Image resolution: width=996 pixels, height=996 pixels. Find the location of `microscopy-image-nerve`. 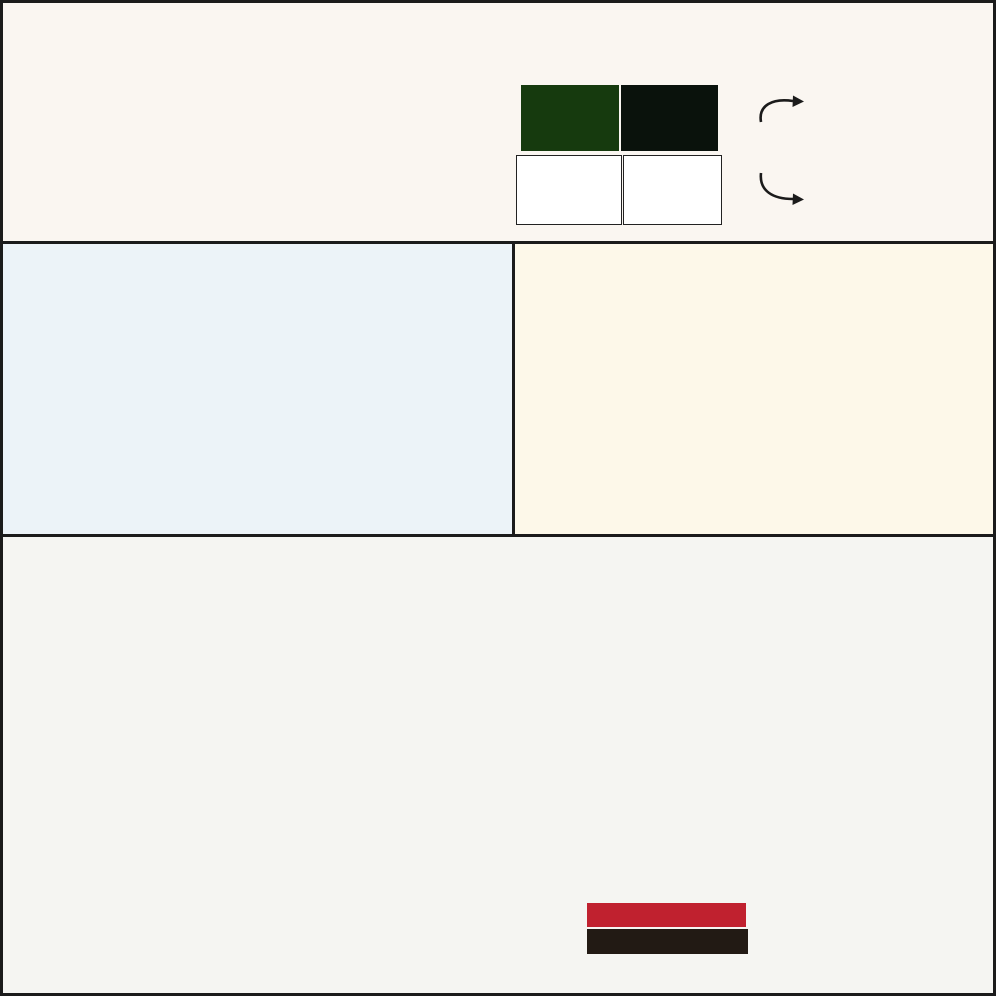

microscopy-image-nerve is located at coordinates (570, 118).